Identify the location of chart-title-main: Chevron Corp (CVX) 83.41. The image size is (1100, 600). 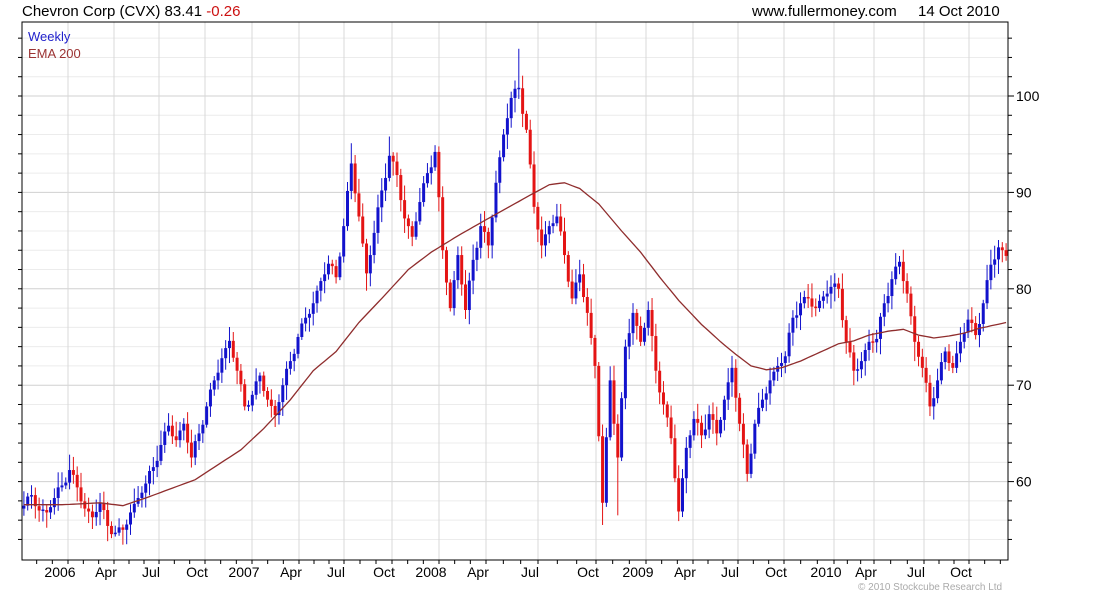
(114, 11).